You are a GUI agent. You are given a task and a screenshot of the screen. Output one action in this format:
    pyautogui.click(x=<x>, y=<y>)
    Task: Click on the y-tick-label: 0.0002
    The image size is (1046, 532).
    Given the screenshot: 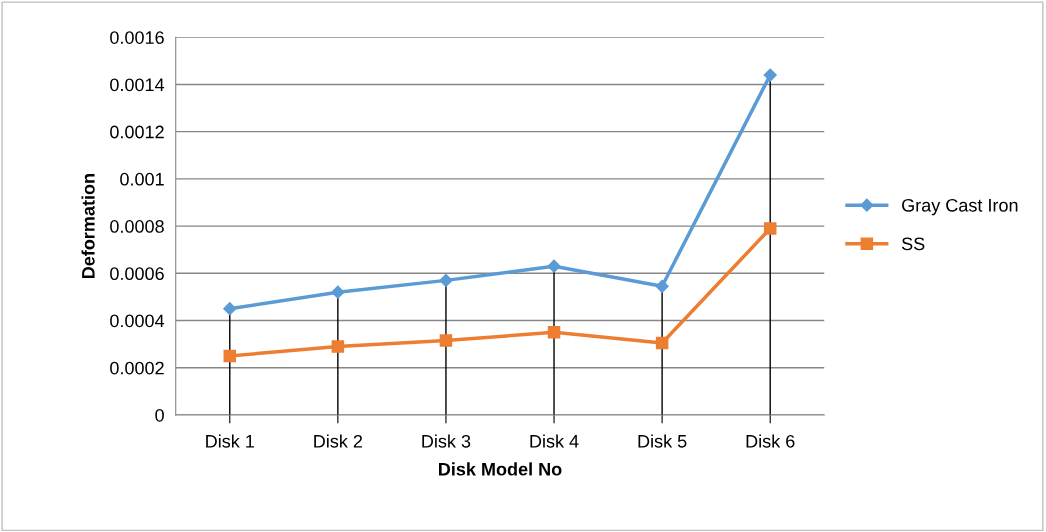 What is the action you would take?
    pyautogui.click(x=137, y=368)
    